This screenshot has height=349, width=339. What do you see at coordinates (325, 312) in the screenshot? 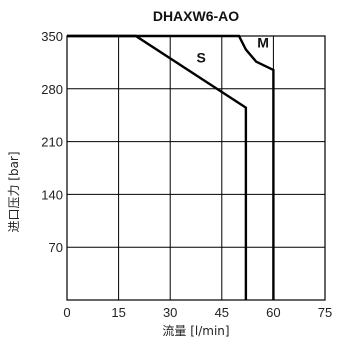
I see `x-tick-label: 75` at bounding box center [325, 312].